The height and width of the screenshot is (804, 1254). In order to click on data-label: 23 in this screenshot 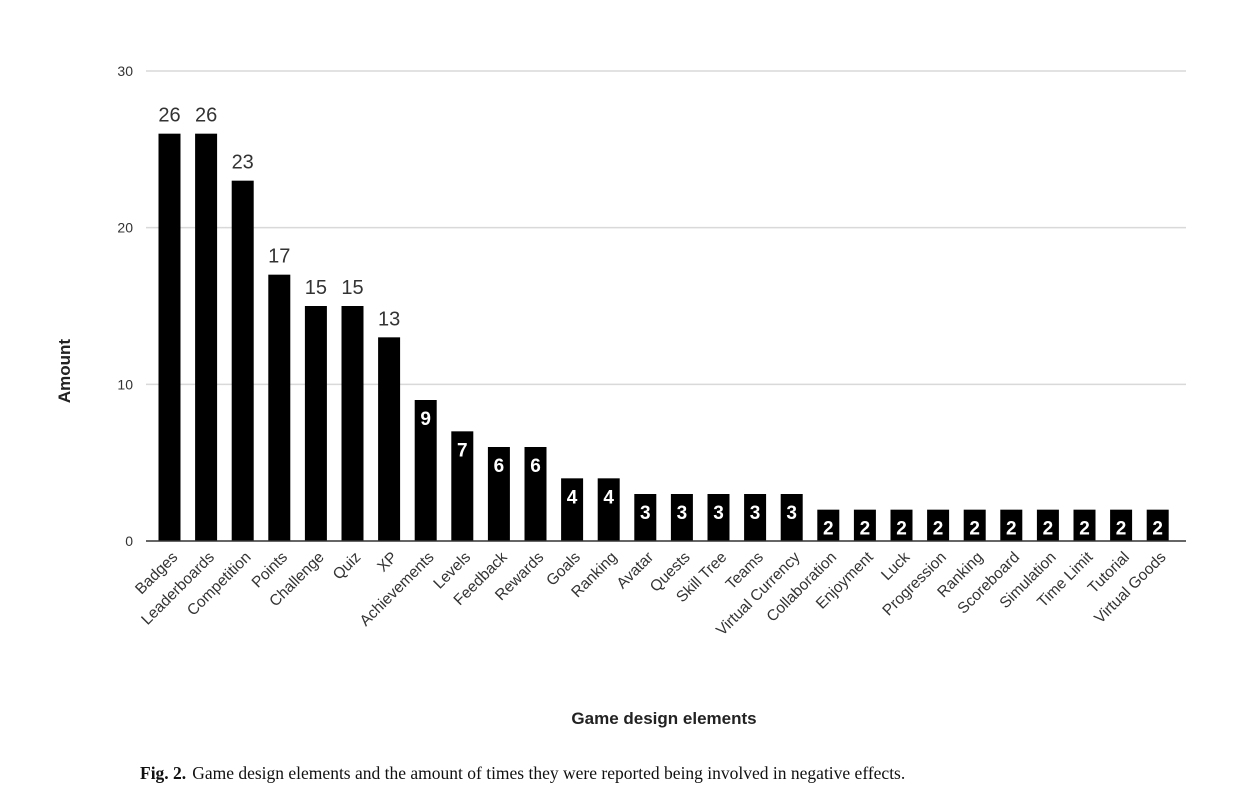, I will do `click(243, 163)`.